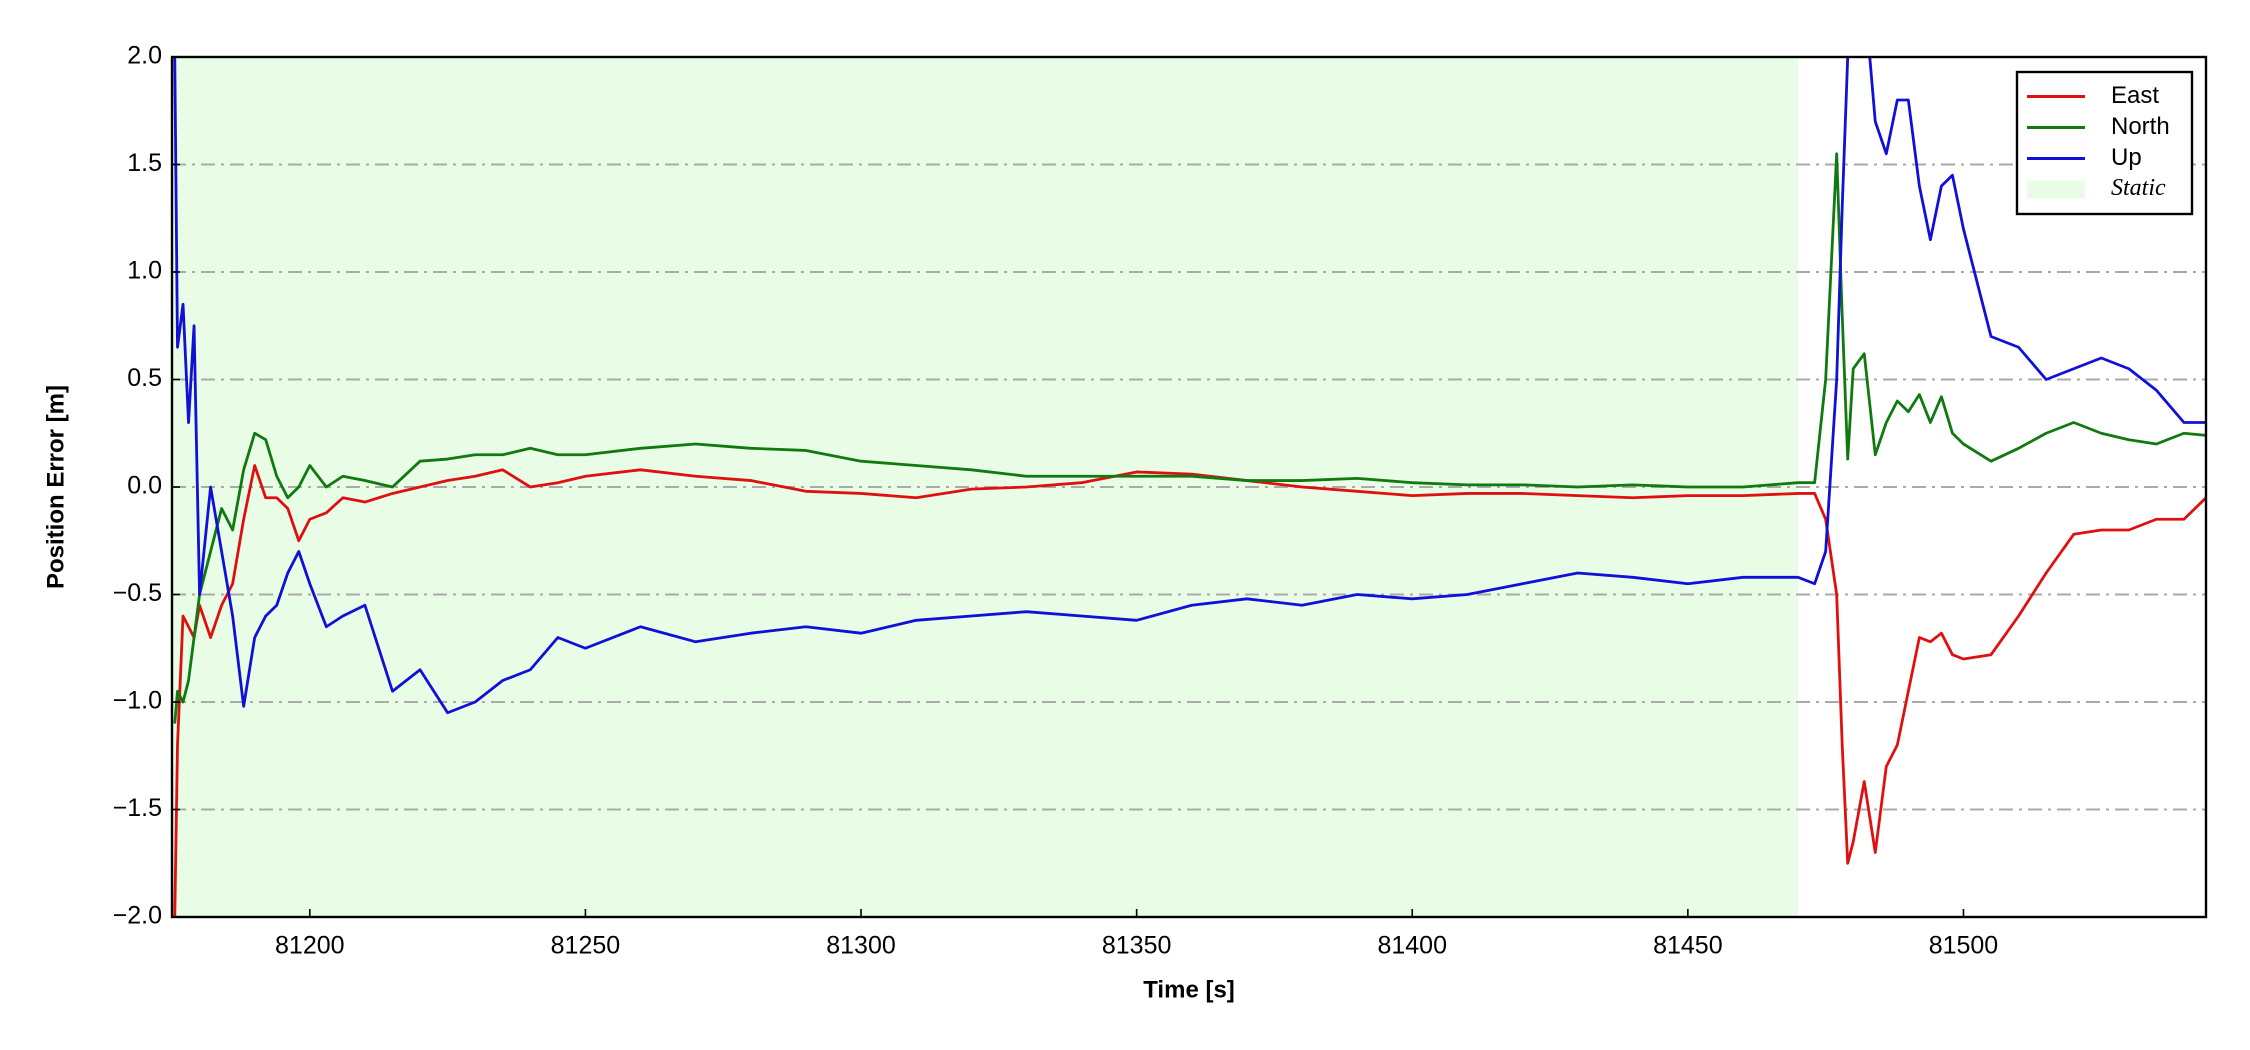 Image resolution: width=2250 pixels, height=1050 pixels. I want to click on y-tick-label: −0.5, so click(137, 593).